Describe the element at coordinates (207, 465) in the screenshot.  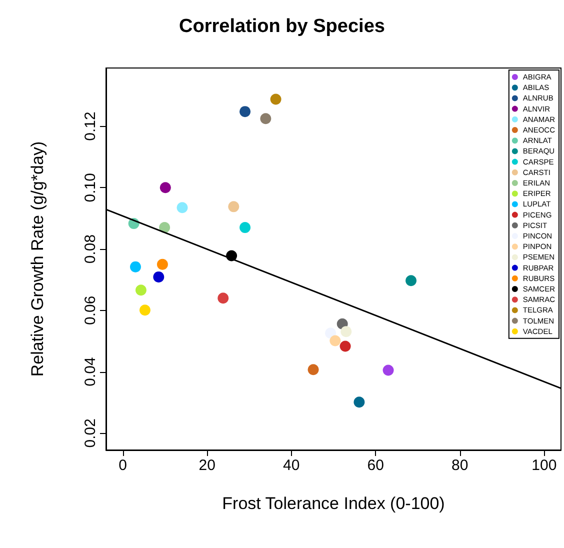
I see `x-tick-label: 20` at that location.